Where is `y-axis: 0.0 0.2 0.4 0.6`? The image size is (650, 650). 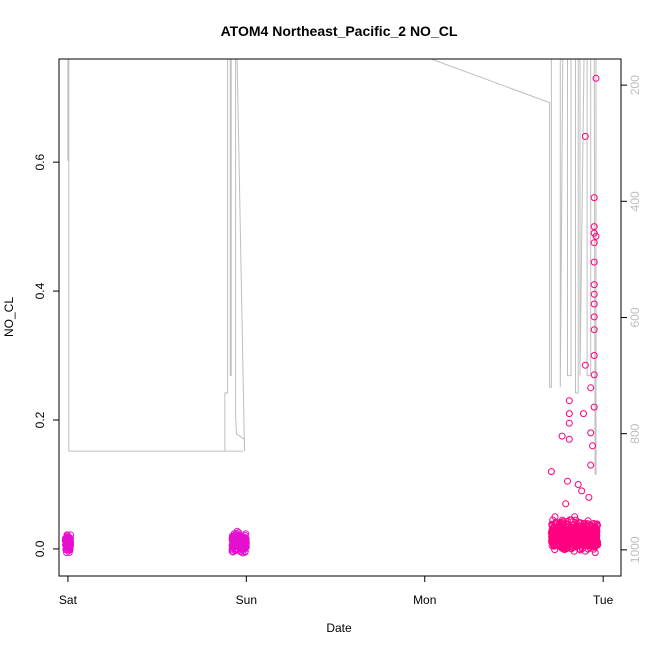 y-axis: 0.0 0.2 0.4 0.6 is located at coordinates (46, 355).